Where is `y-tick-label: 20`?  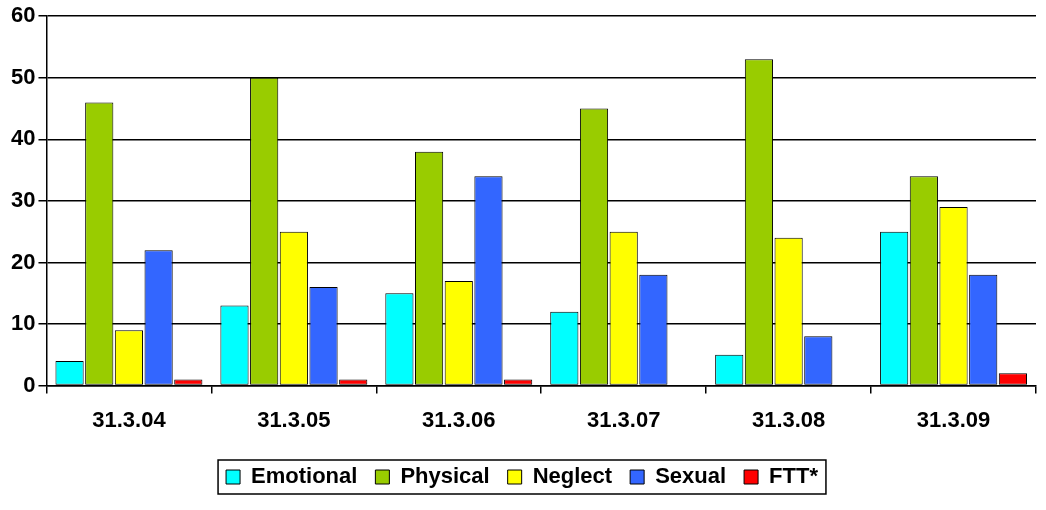
y-tick-label: 20 is located at coordinates (23, 261).